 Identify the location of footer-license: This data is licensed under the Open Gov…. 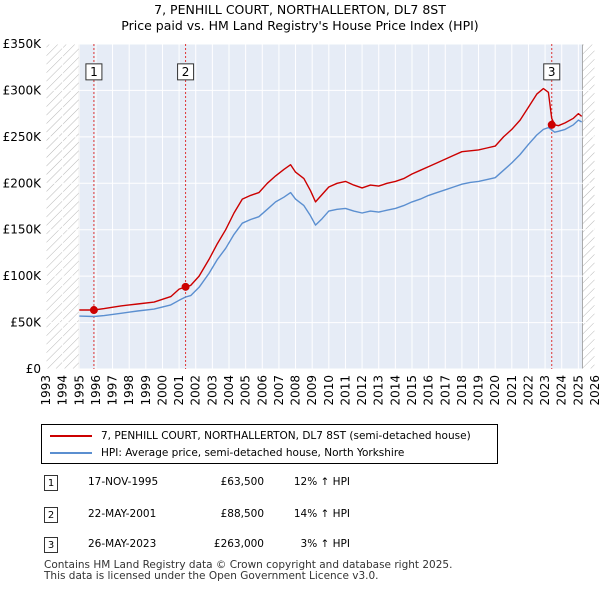
(211, 576).